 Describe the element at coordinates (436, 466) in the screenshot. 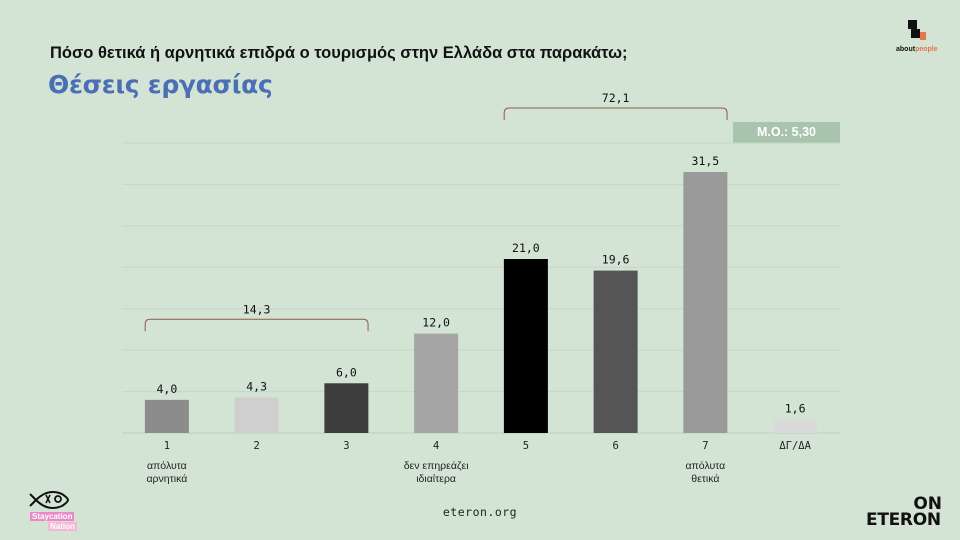

I see `category-sublabel: δεν επηρεάζει` at that location.